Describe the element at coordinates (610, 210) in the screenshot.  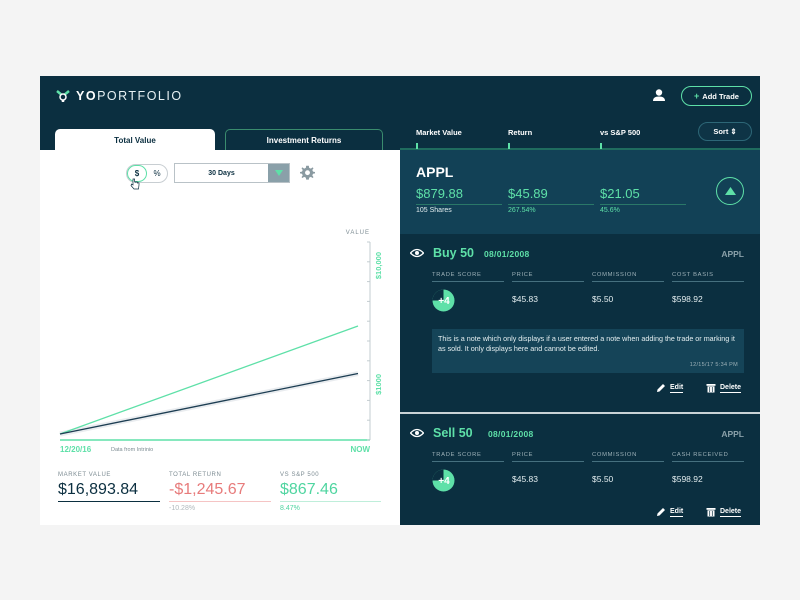
I see `ticker-vs-sp-pct: 45.6%` at that location.